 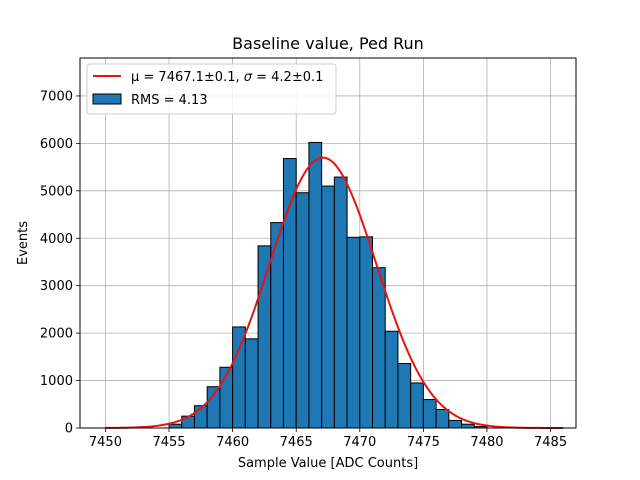 I want to click on x-tick-label: 7470, so click(x=359, y=442).